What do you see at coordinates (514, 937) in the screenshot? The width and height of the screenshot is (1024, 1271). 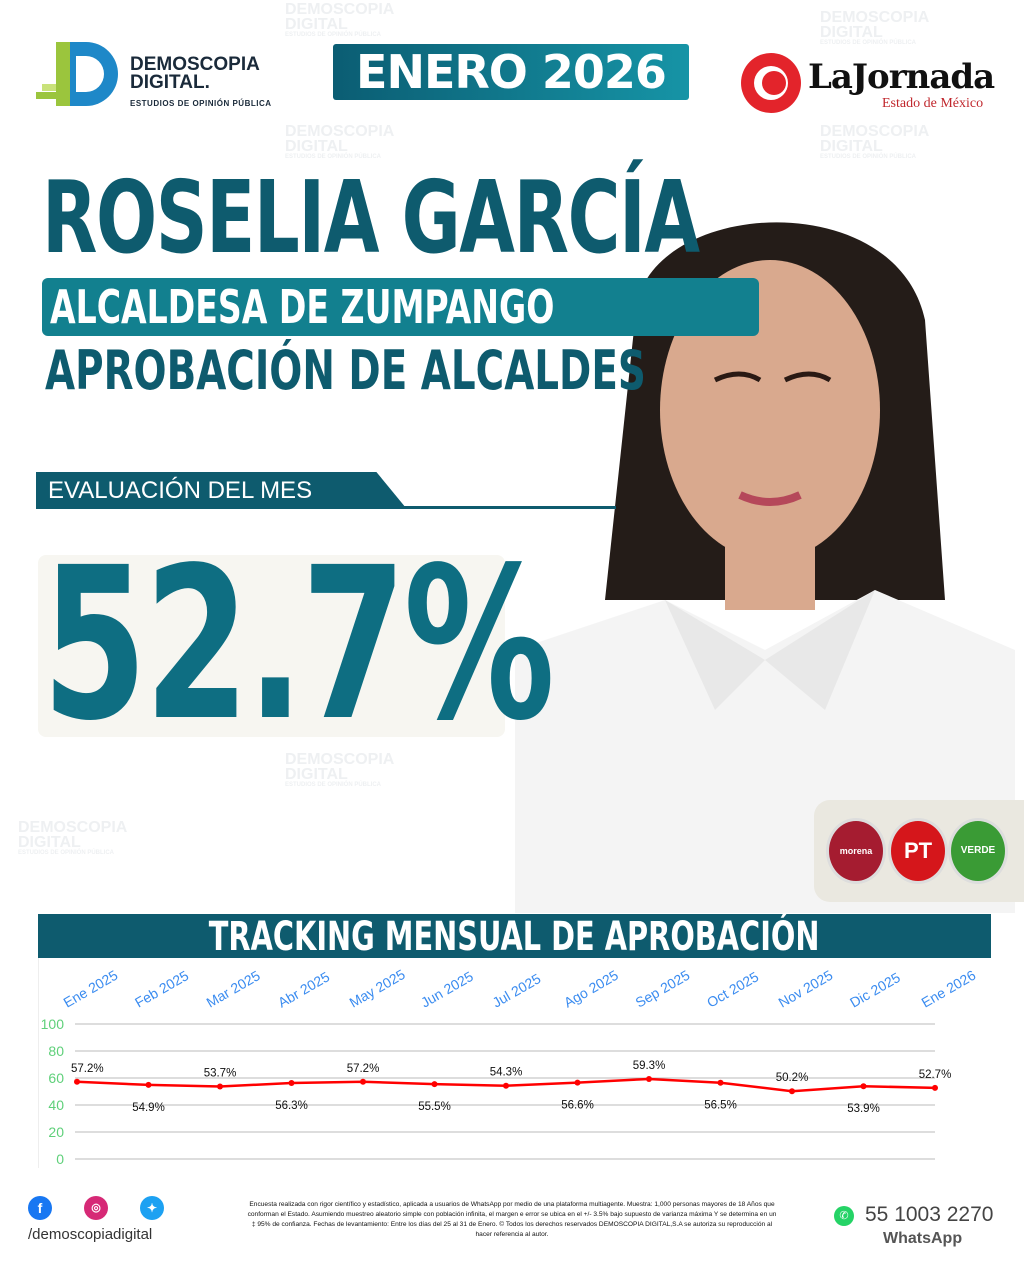 I see `chart-title: TRACKING MENSUAL DE APROBACIÓN` at bounding box center [514, 937].